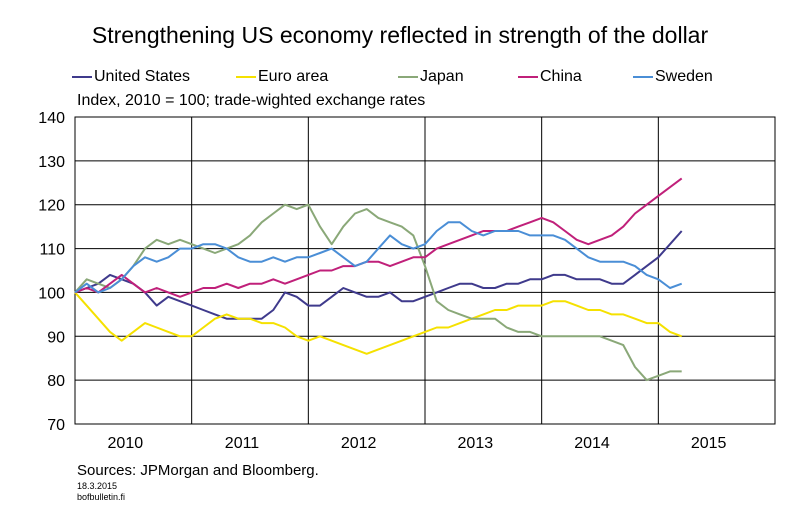 This screenshot has width=800, height=522. What do you see at coordinates (56, 425) in the screenshot?
I see `y-tick-label: 70` at bounding box center [56, 425].